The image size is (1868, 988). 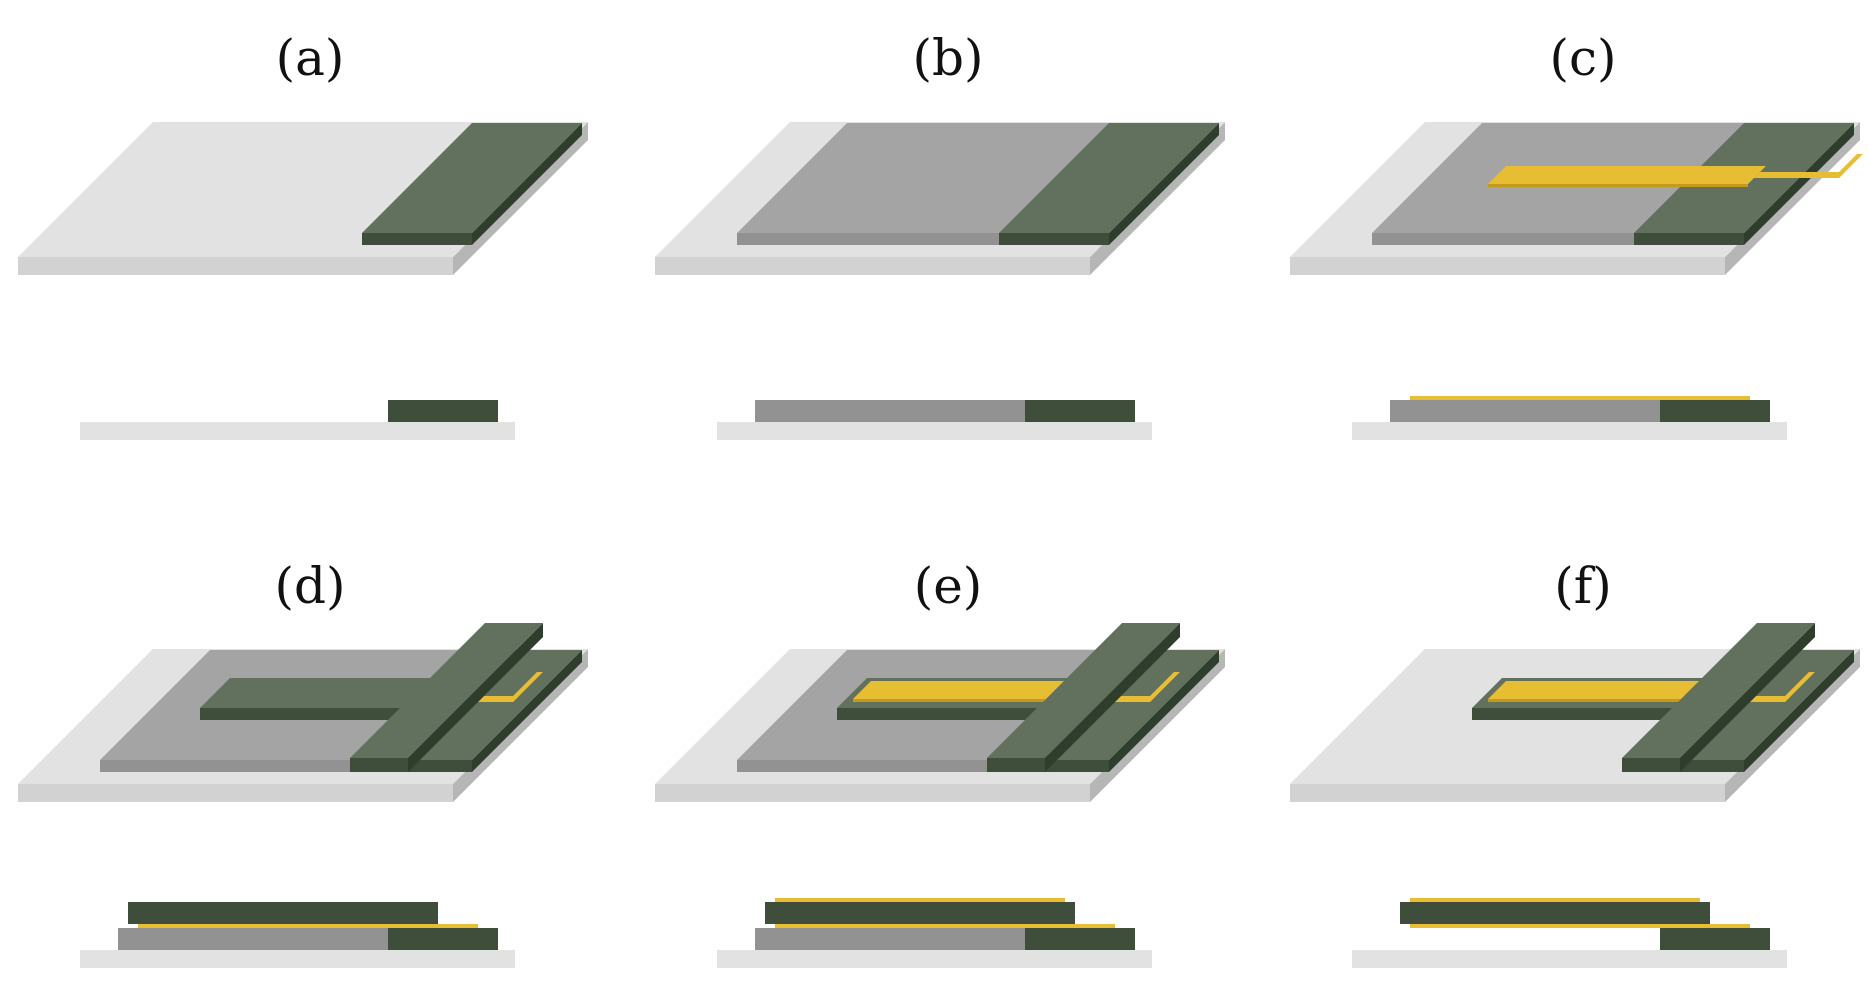 I want to click on panel-d: (d), so click(x=303, y=762).